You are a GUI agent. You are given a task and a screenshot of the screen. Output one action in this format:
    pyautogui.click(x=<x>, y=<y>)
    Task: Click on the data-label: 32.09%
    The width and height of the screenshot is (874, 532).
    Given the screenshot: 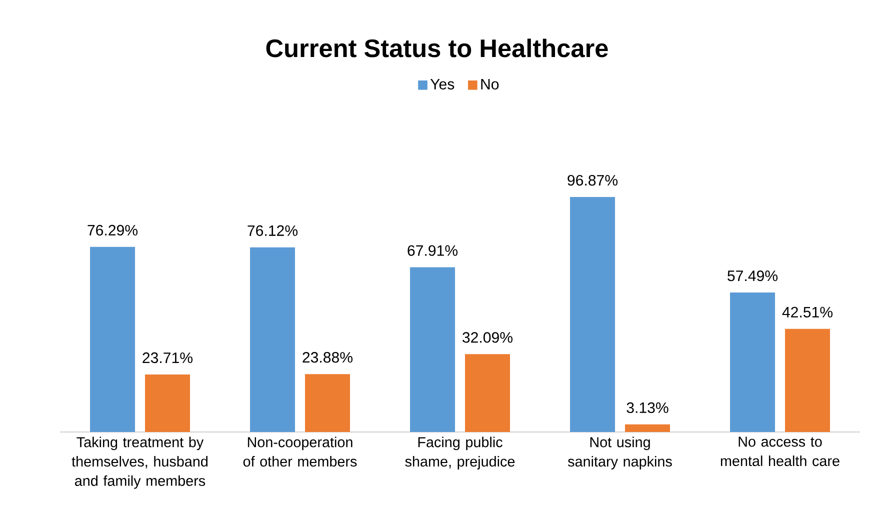 What is the action you would take?
    pyautogui.click(x=487, y=337)
    